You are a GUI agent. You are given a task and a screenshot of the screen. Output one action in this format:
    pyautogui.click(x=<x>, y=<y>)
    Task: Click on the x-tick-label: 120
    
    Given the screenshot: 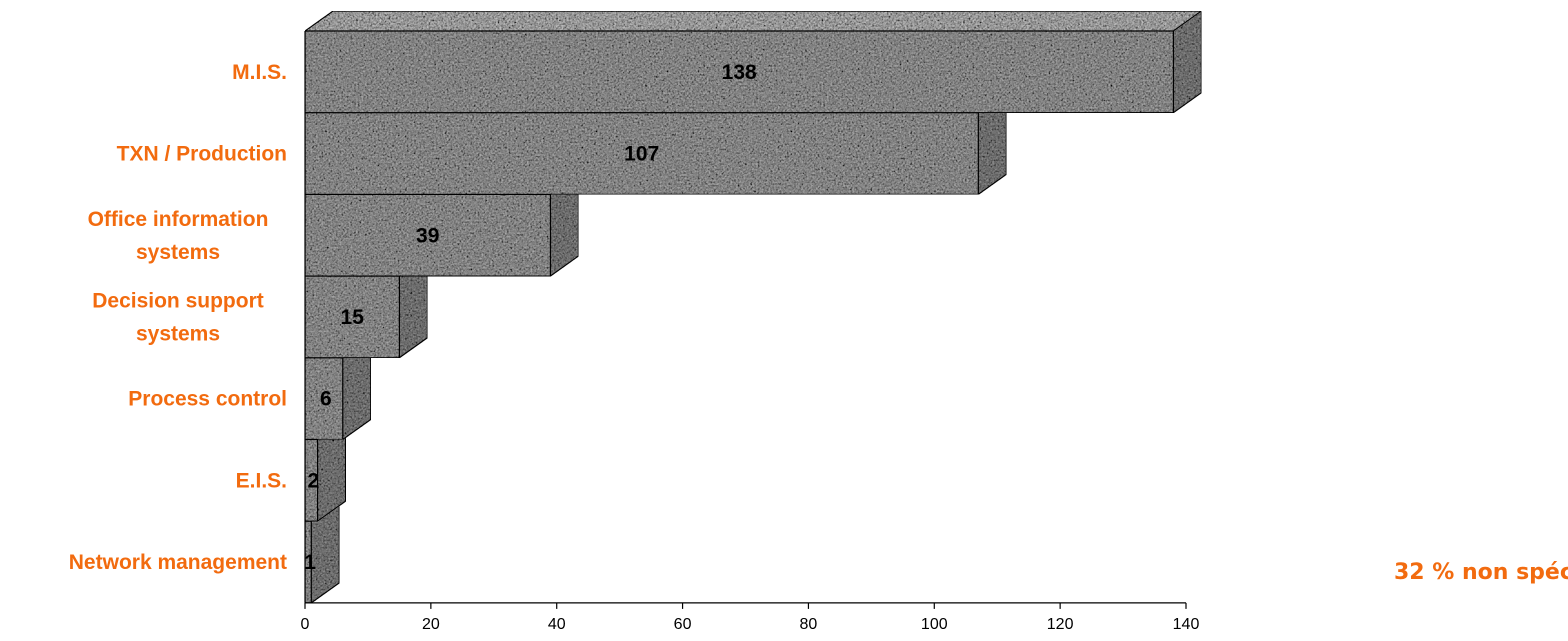 What is the action you would take?
    pyautogui.click(x=1060, y=624)
    